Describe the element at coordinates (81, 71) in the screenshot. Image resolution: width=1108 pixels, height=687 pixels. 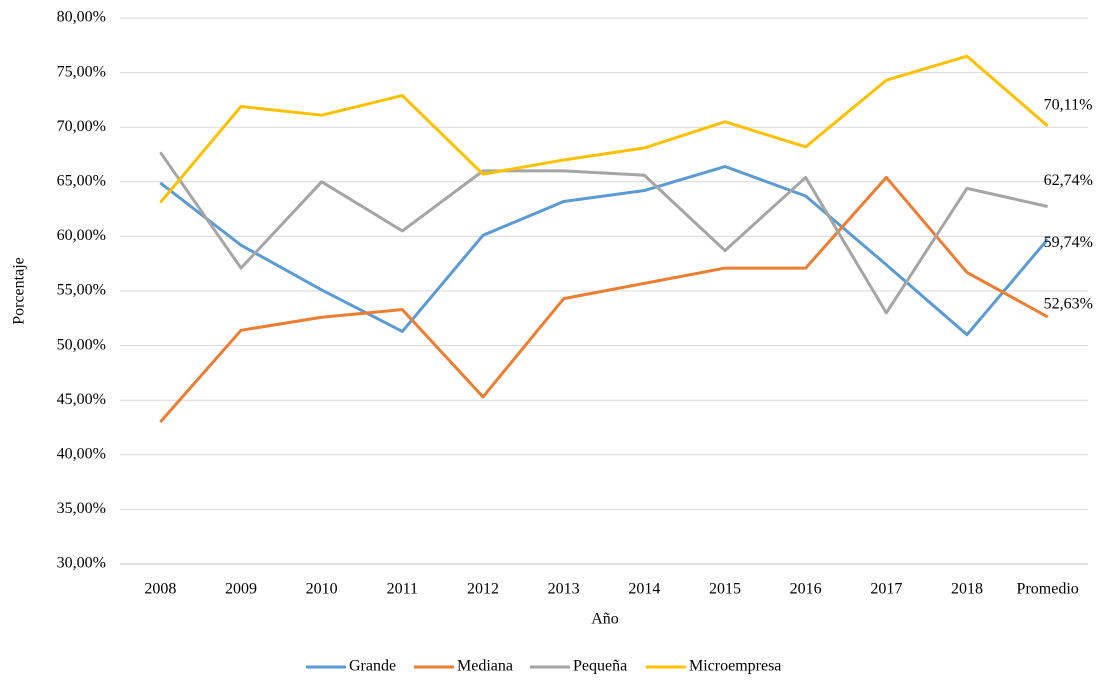
I see `y-tick-label: 75,00%` at that location.